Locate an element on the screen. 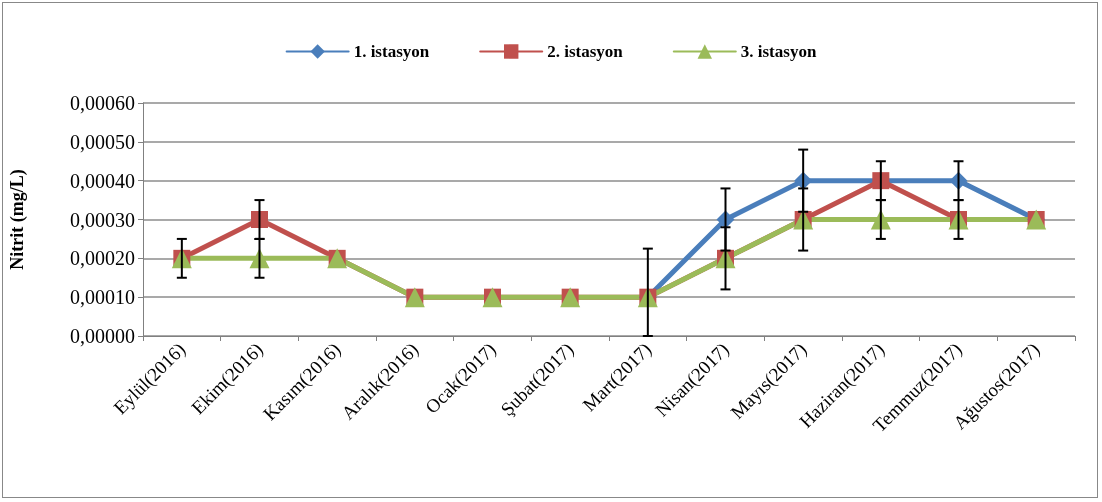 This screenshot has height=502, width=1102. y-tick-label: 0,00060 is located at coordinates (102, 103).